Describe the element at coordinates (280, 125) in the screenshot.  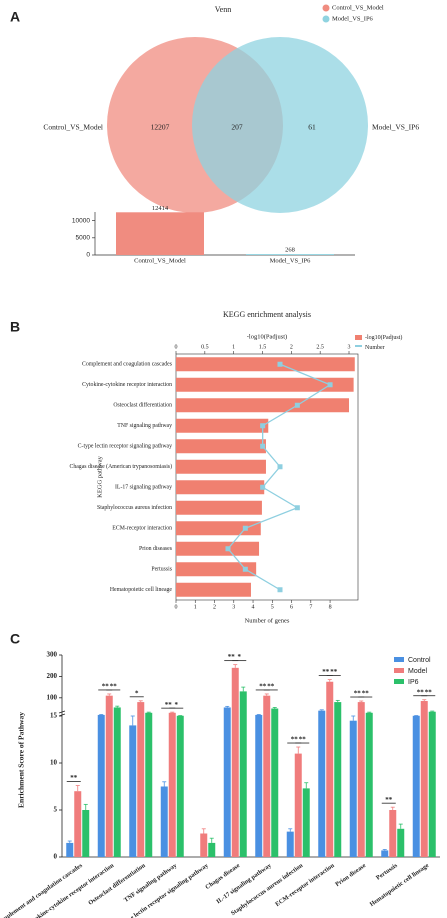
I see `venn-circle` at that location.